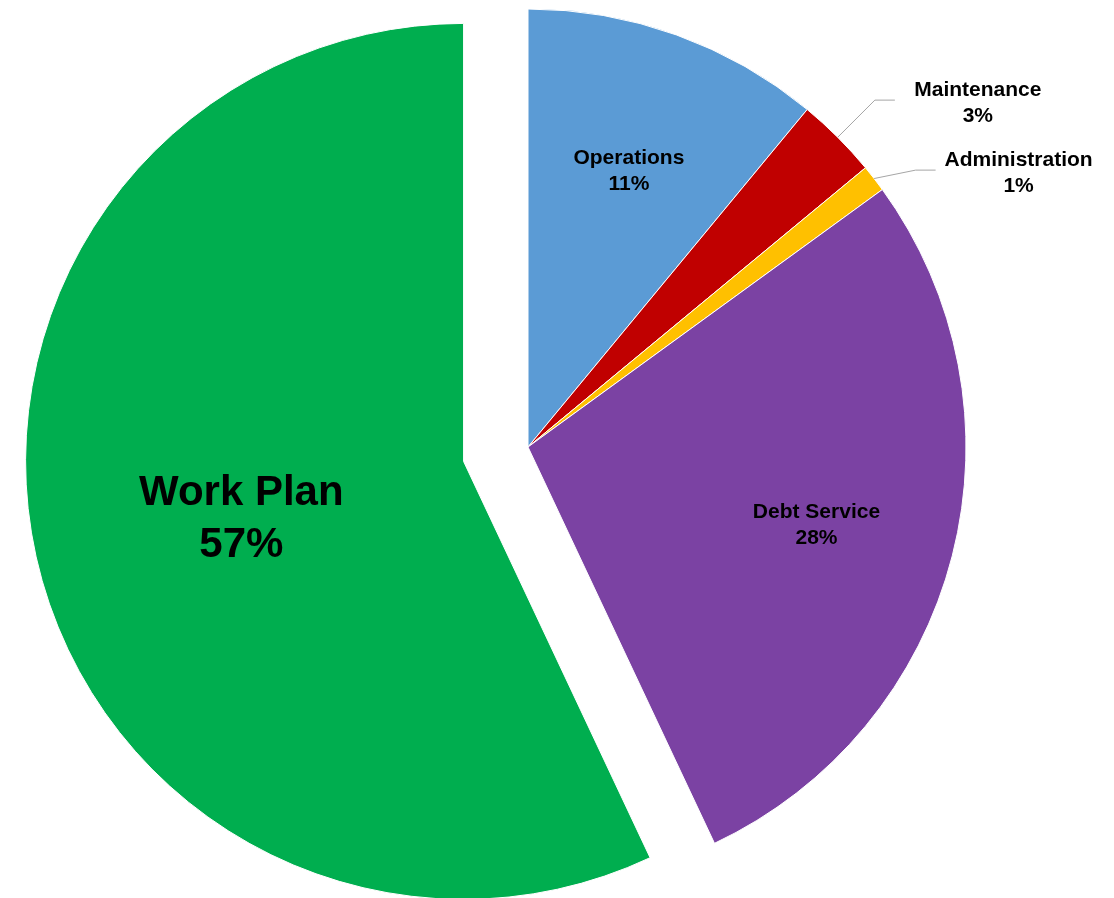  I want to click on data-label: 3%, so click(978, 115).